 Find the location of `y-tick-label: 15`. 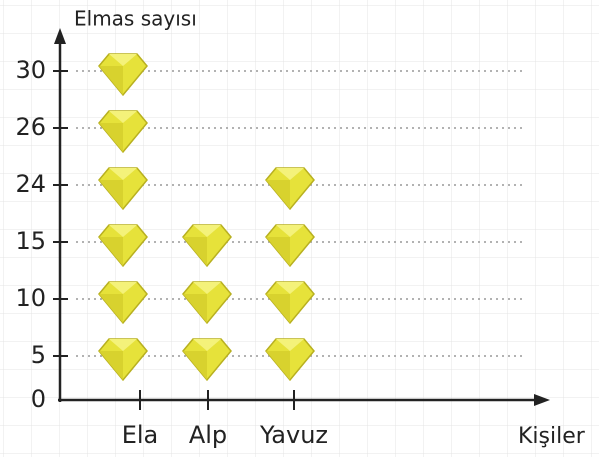

y-tick-label: 15 is located at coordinates (30, 241).